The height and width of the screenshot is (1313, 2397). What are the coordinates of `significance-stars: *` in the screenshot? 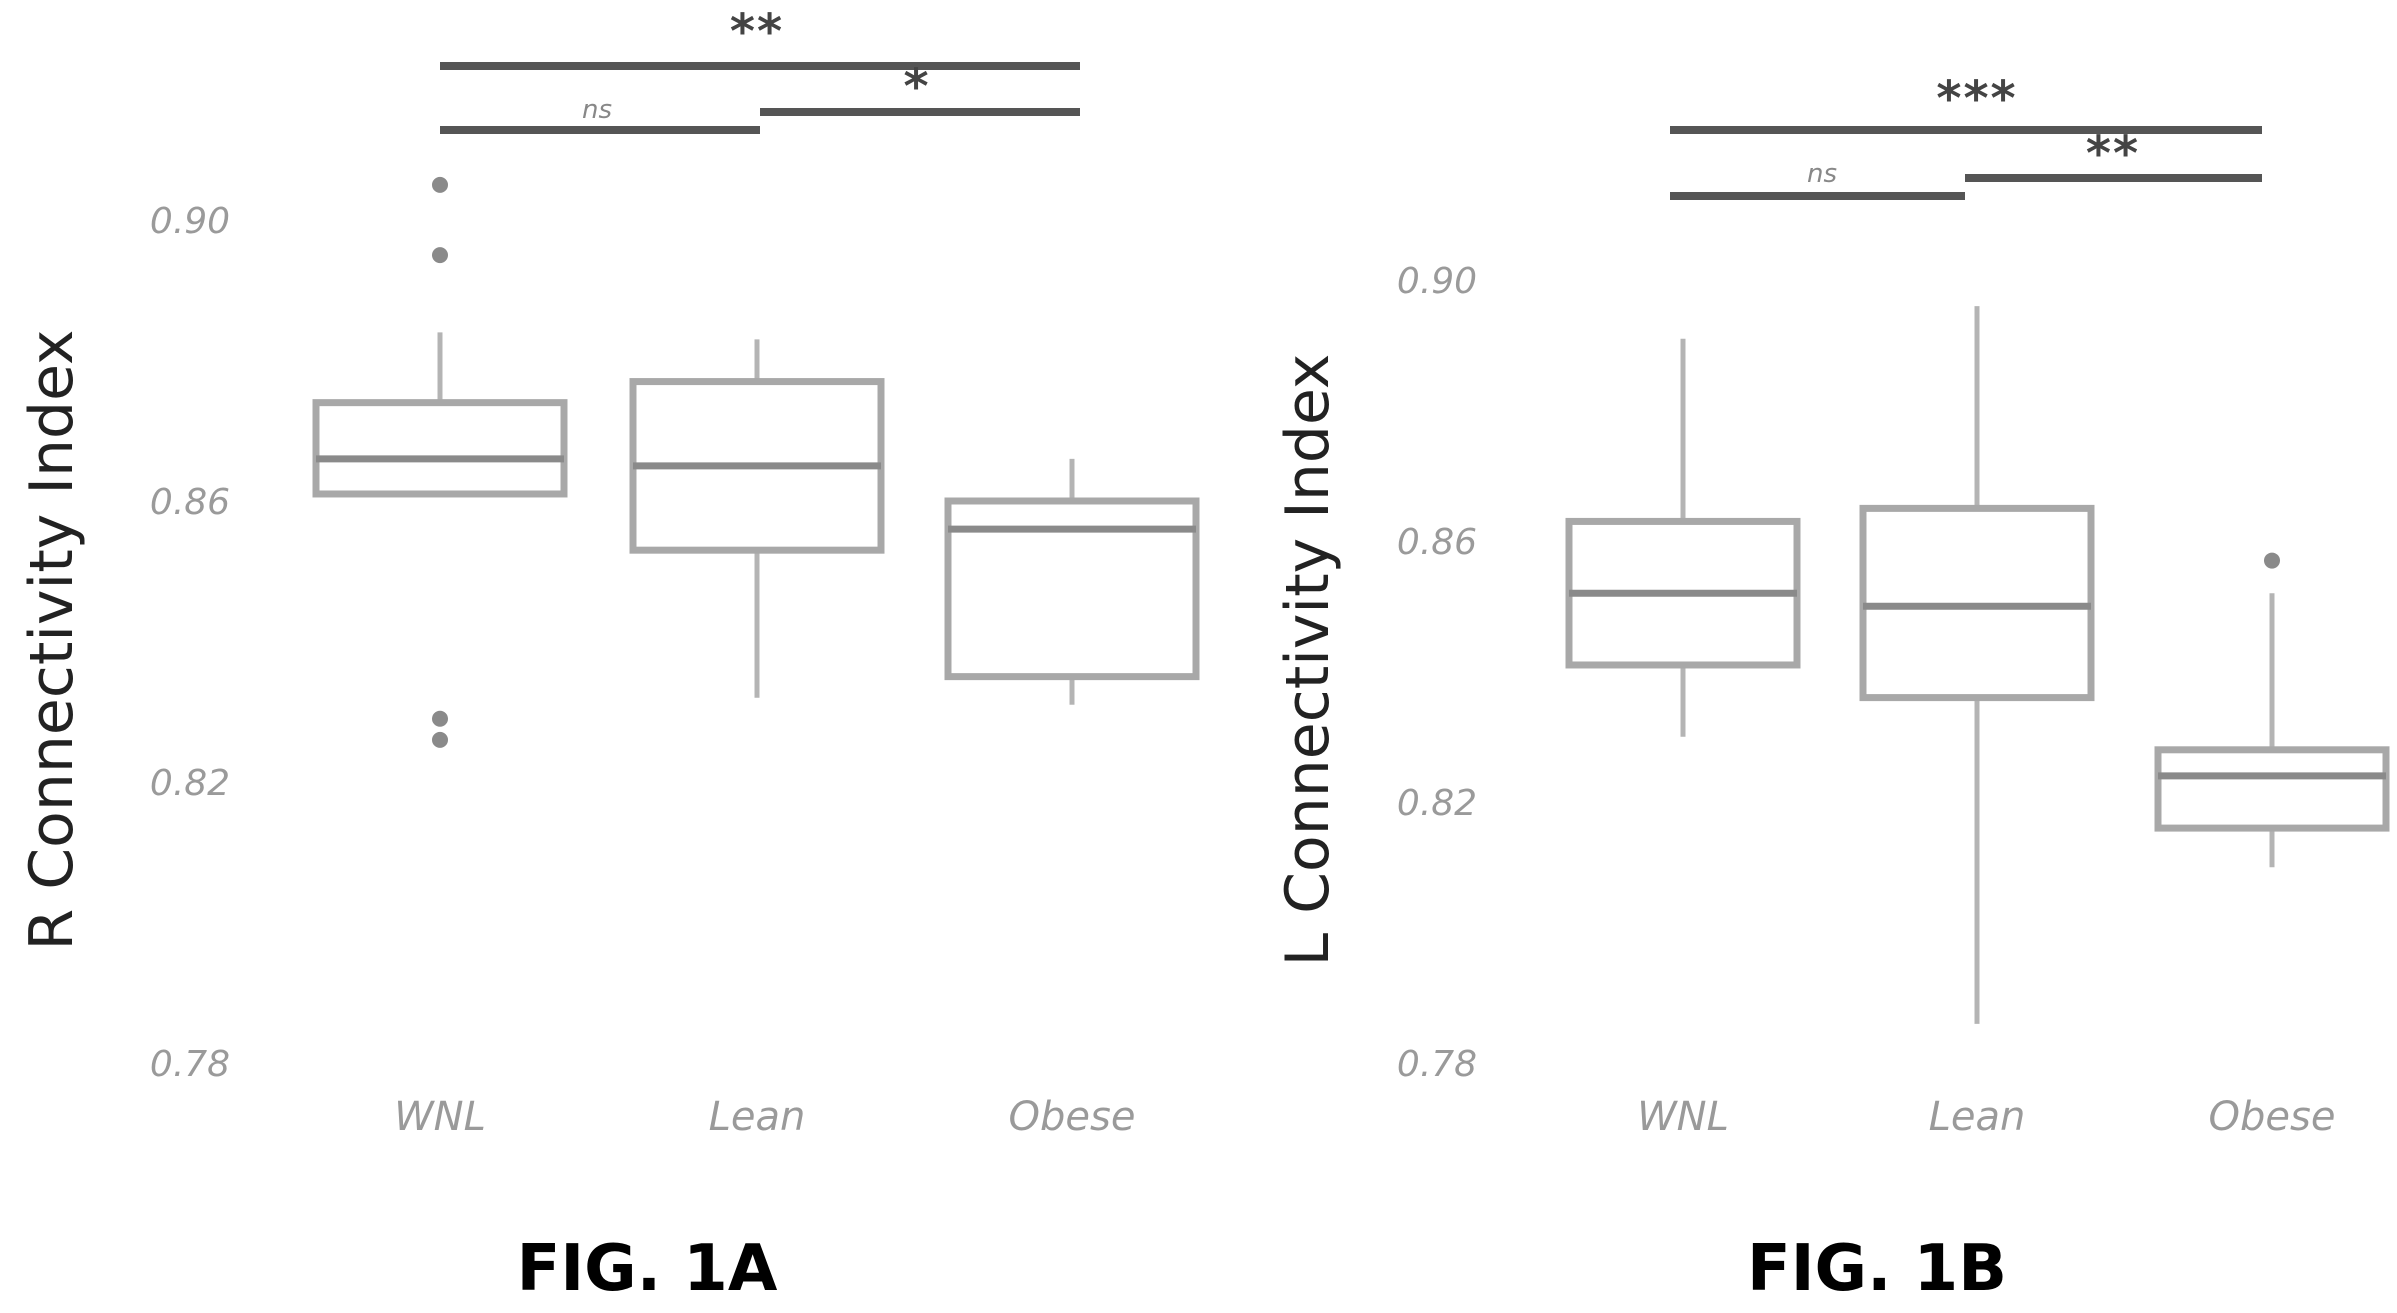 It's located at (916, 87).